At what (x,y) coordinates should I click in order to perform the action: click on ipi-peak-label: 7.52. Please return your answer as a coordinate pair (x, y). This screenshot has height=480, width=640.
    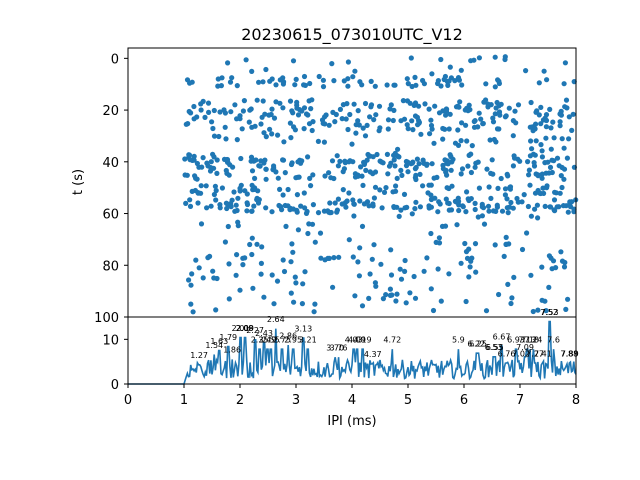
    Looking at the image, I should click on (549, 312).